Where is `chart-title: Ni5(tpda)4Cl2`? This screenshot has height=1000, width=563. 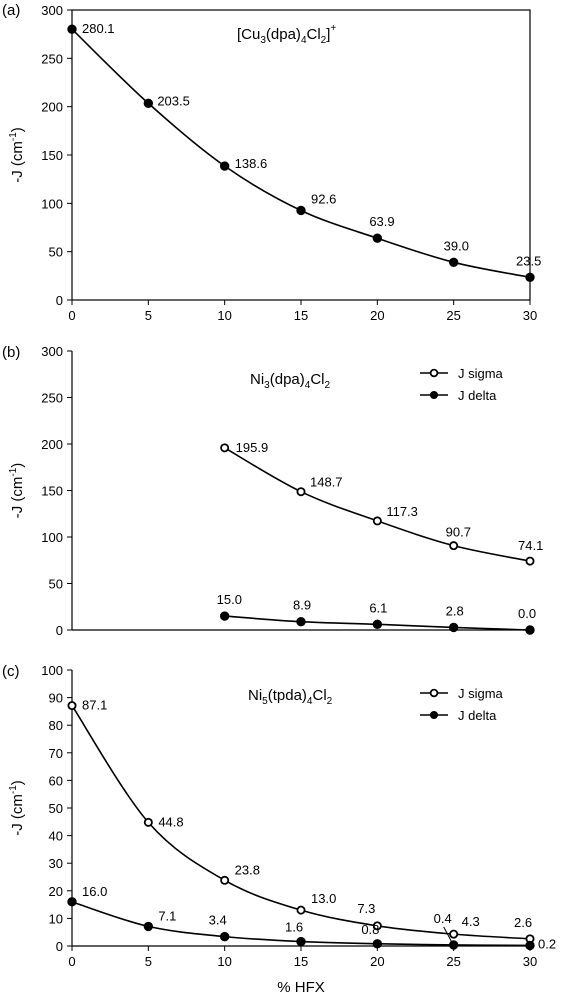
chart-title: Ni5(tpda)4Cl2 is located at coordinates (290, 697).